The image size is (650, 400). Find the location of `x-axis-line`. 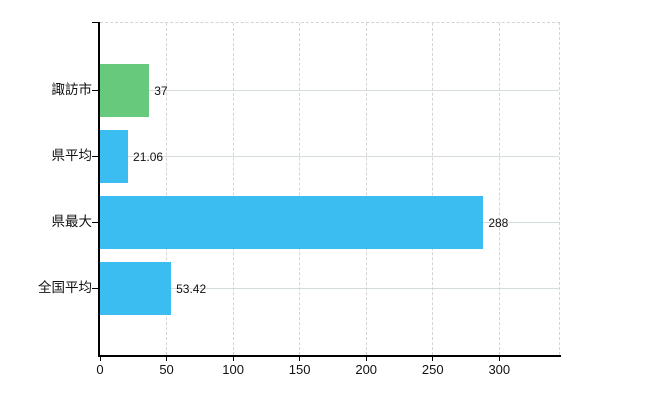

x-axis-line is located at coordinates (329, 356).